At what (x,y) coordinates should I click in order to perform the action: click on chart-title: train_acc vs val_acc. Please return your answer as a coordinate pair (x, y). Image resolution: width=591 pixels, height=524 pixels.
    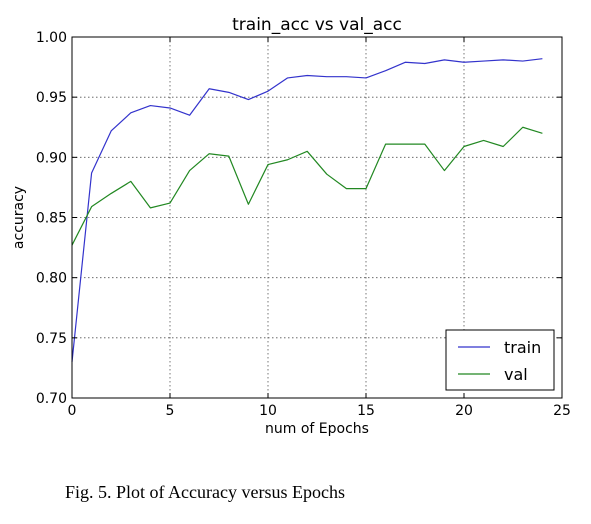
    Looking at the image, I should click on (317, 25).